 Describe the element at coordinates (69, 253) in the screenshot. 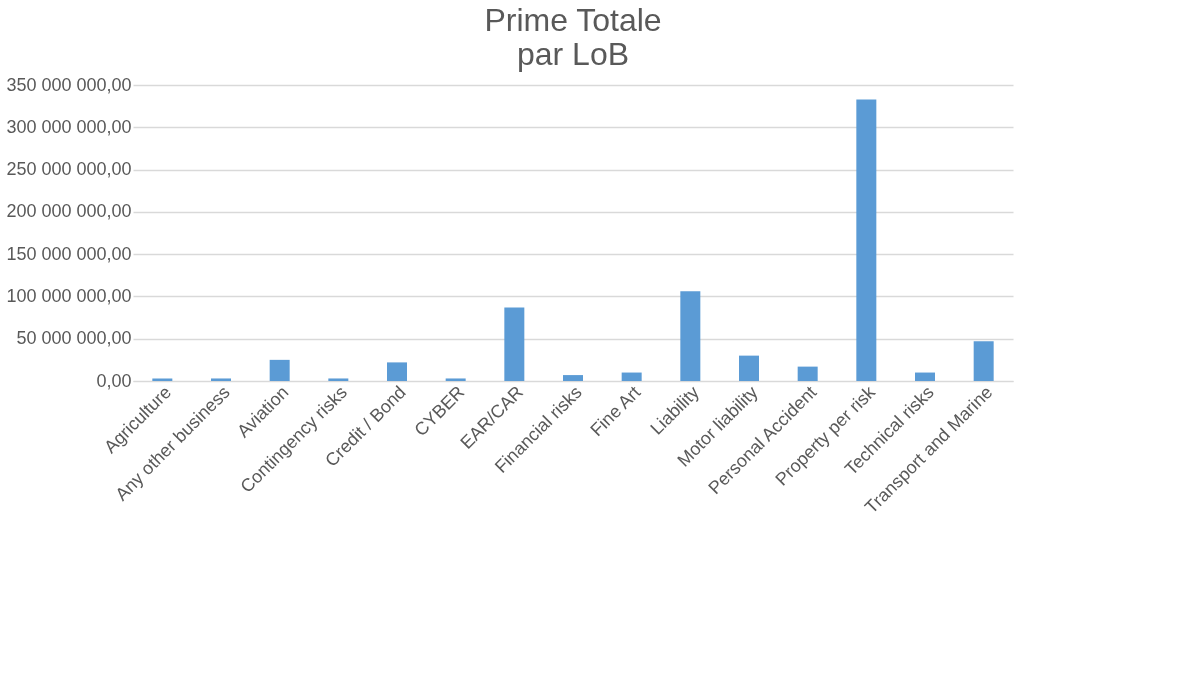

I see `y-tick-label: 150 000 000,00` at that location.